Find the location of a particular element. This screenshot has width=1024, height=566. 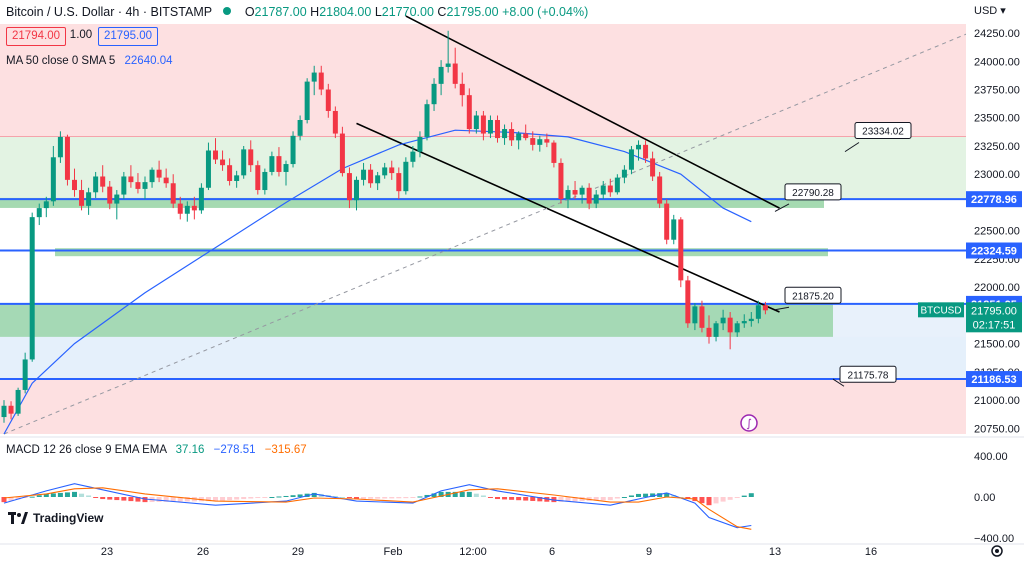

symbol-title: Bitcoin / U.S. Dollar · 4h · BITSTAMP is located at coordinates (109, 12).